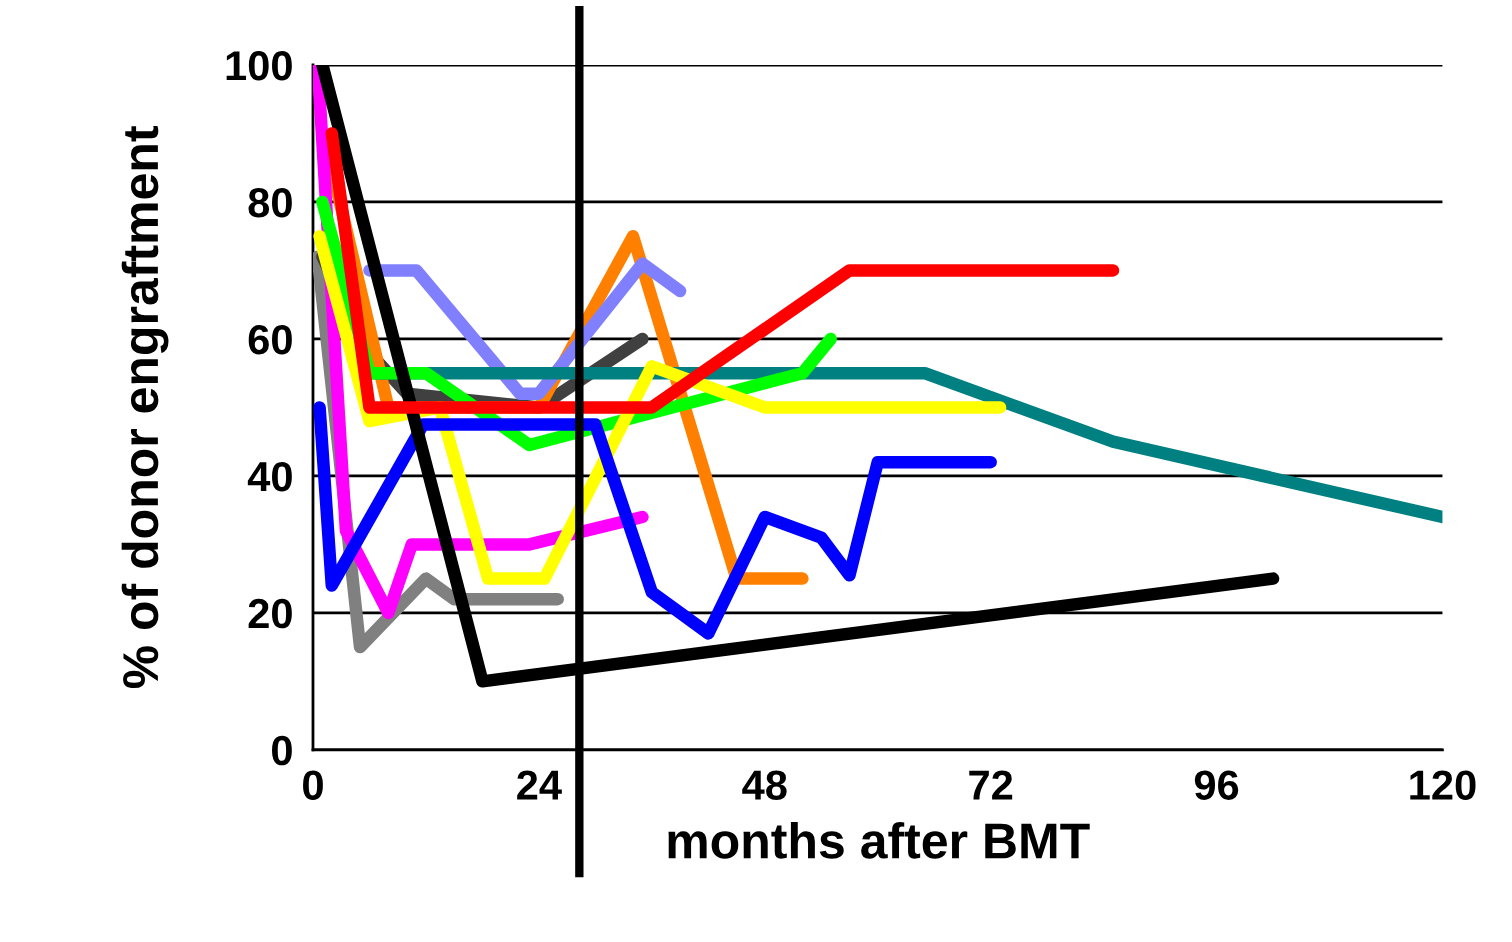  Describe the element at coordinates (270, 339) in the screenshot. I see `y-tick-label: 60` at that location.